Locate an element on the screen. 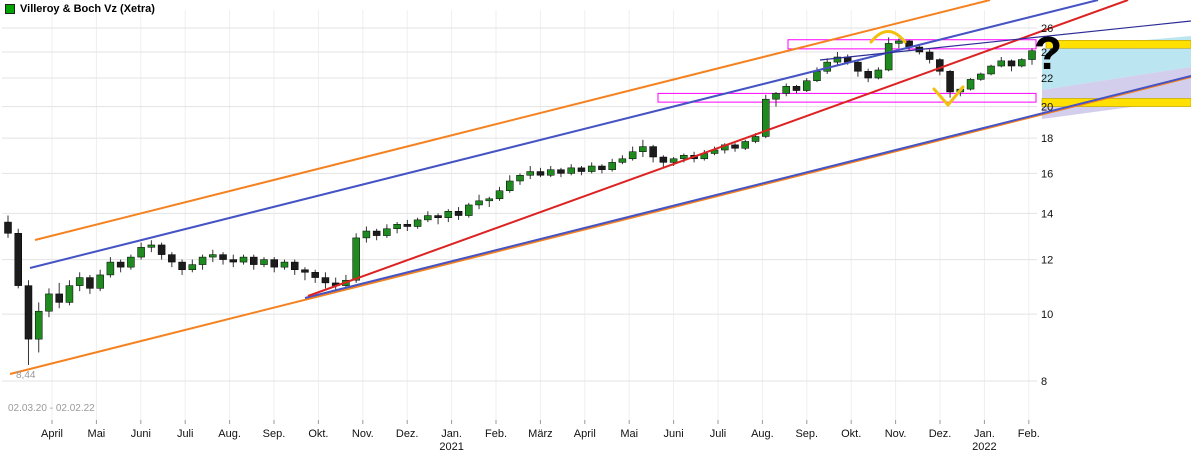 Image resolution: width=1191 pixels, height=462 pixels. navy-thin-line is located at coordinates (1005, 40).